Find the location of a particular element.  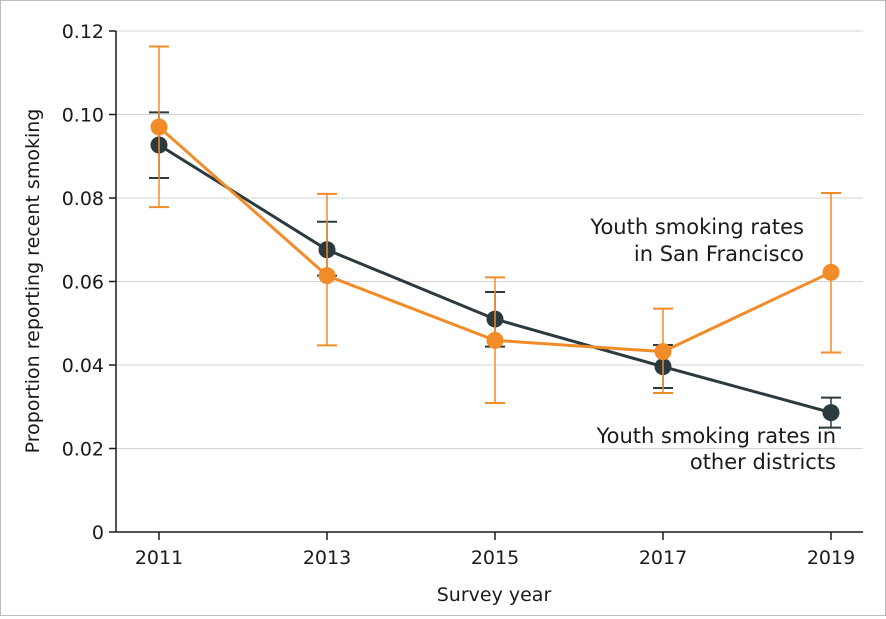

y-tick-label: 0 is located at coordinates (98, 533).